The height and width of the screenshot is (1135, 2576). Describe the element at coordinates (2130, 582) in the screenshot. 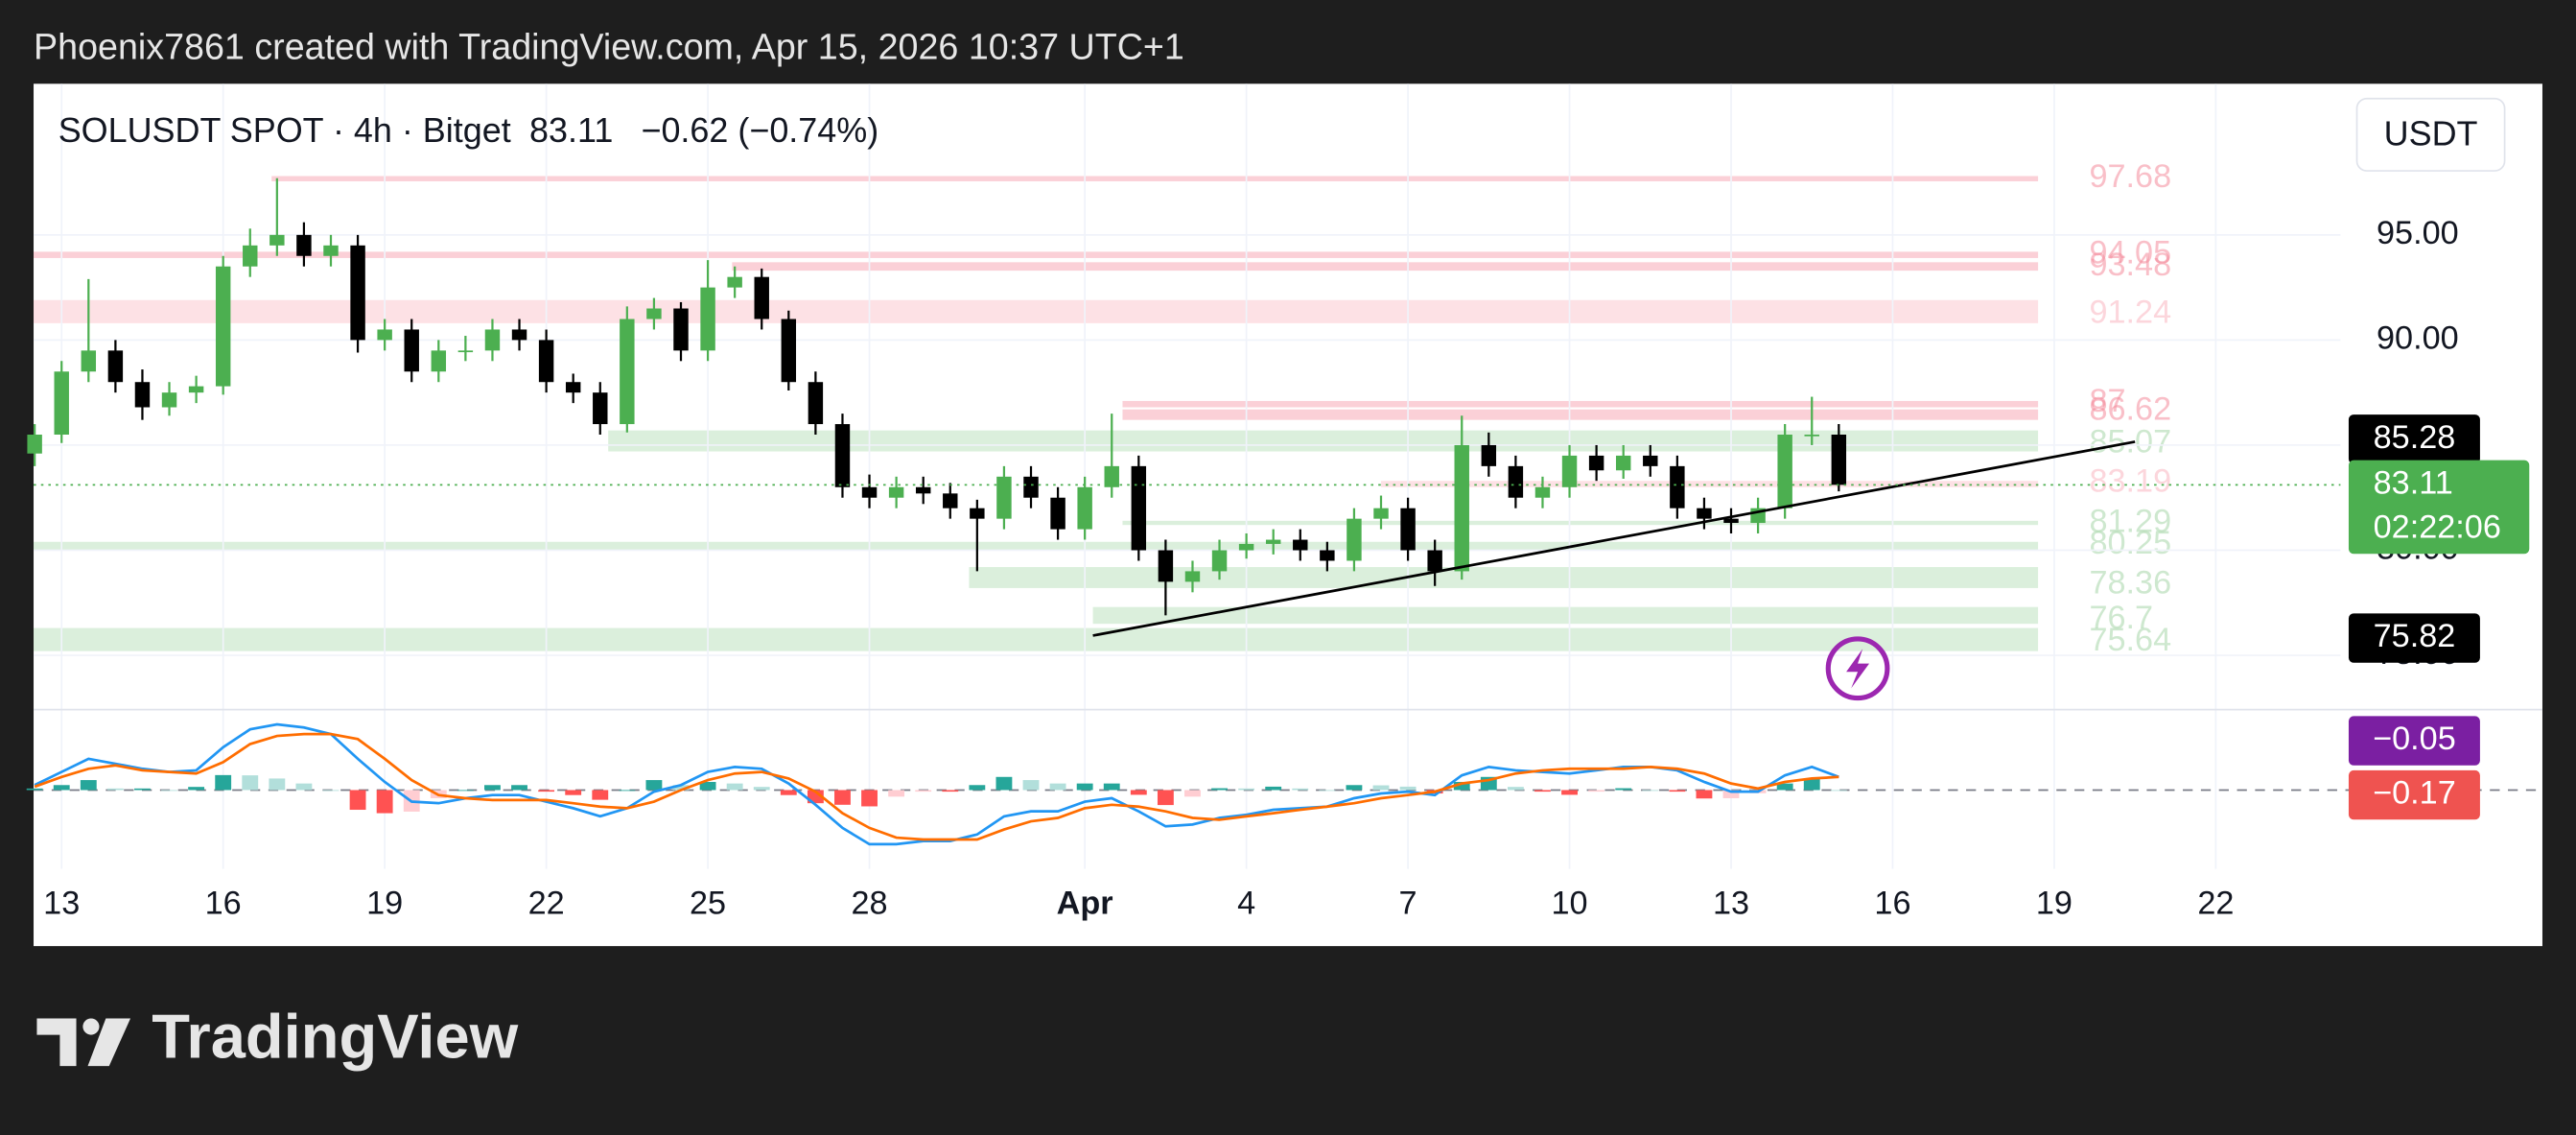

I see `zone-label: 78.36` at that location.